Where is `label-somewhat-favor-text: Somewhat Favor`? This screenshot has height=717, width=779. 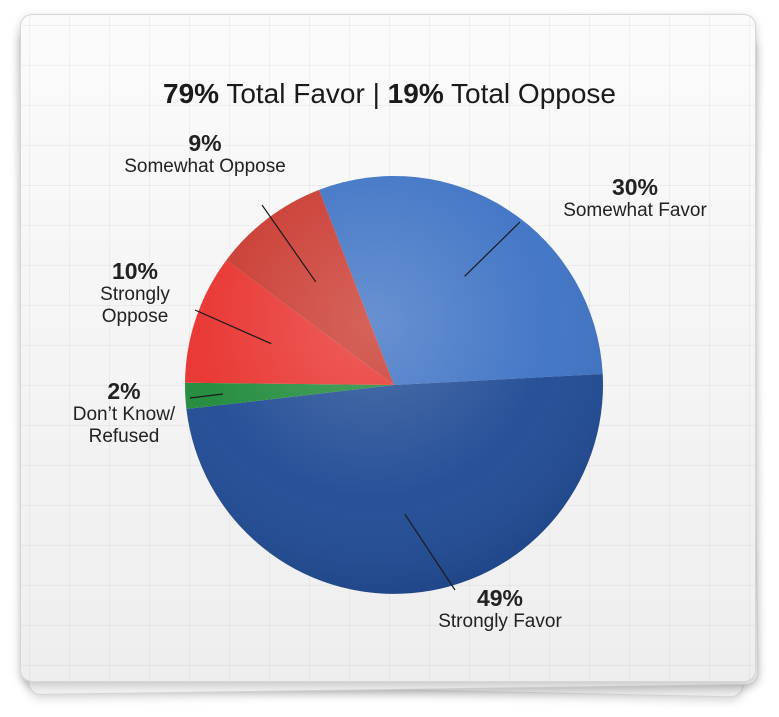 label-somewhat-favor-text: Somewhat Favor is located at coordinates (635, 210).